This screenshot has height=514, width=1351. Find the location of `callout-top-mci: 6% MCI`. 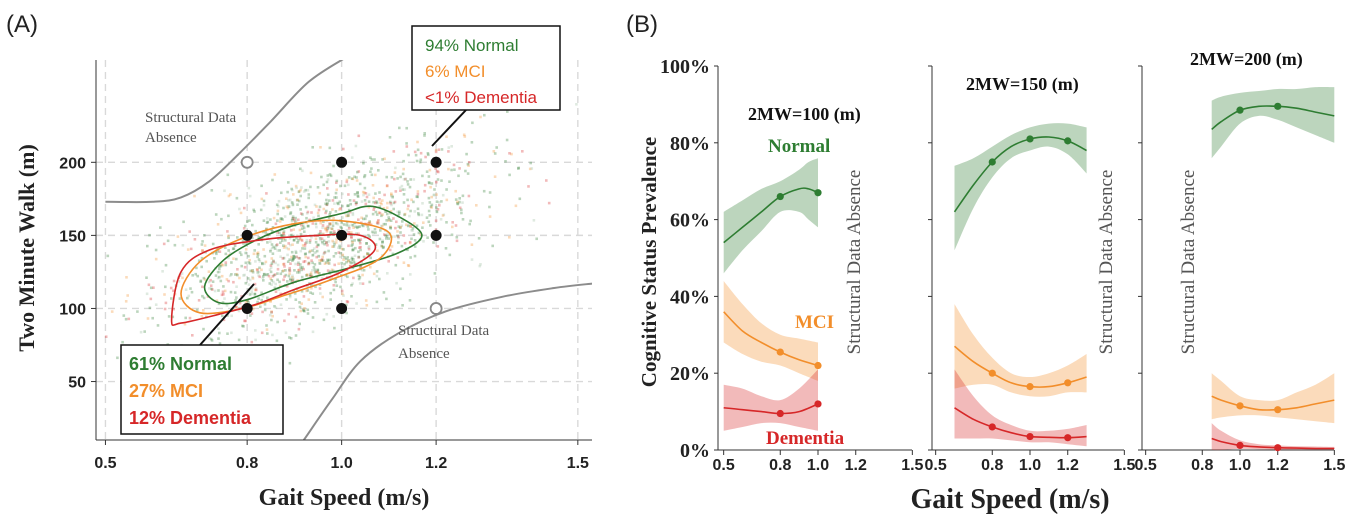

callout-top-mci: 6% MCI is located at coordinates (455, 71).